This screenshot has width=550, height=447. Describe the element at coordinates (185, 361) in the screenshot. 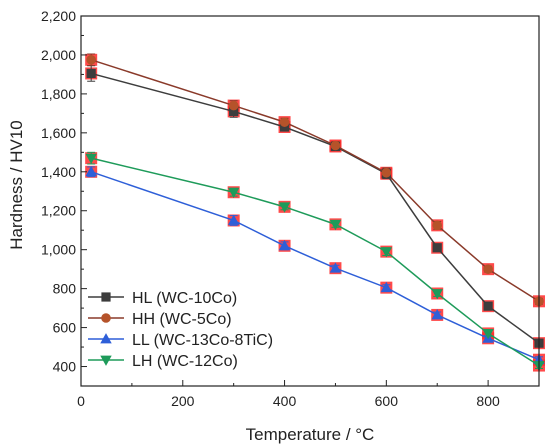

I see `legend-label-3: LH (WC-12Co)` at that location.